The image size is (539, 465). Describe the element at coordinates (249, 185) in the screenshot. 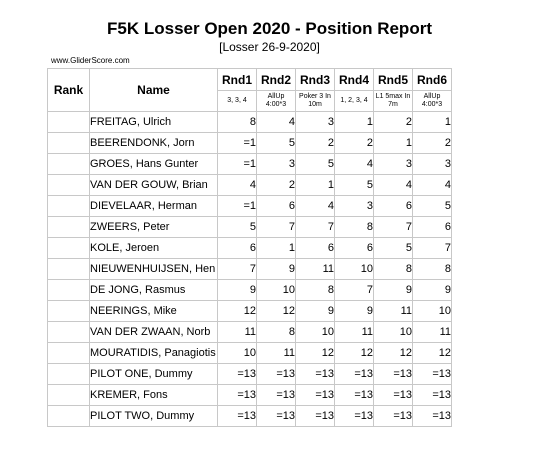

I see `table-row: VAN DER GOUW, Brian 4 2 1 5 4 4` at that location.